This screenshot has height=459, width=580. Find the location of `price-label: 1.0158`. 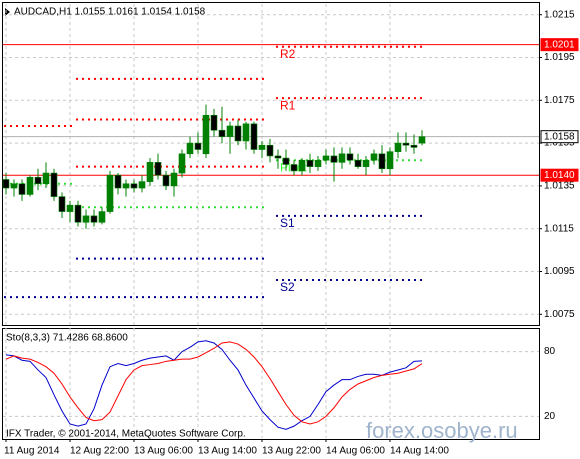

price-label: 1.0158 is located at coordinates (559, 136).